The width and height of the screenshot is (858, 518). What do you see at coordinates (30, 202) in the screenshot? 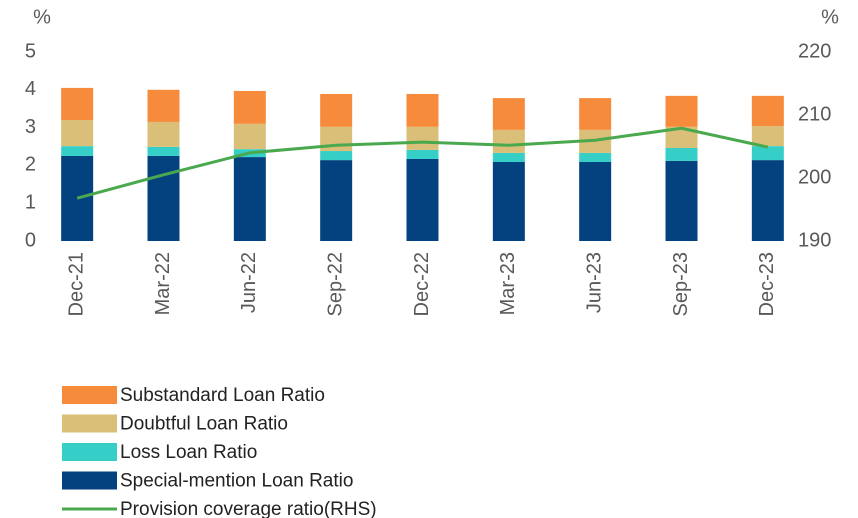
I see `y-tick-label: 1` at bounding box center [30, 202].